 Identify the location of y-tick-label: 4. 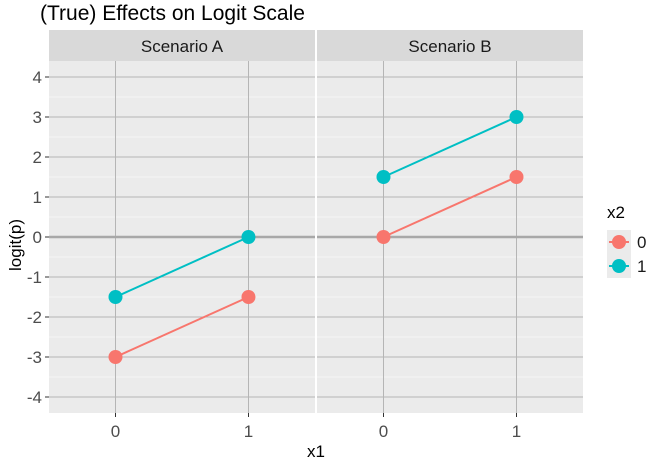
(37, 77).